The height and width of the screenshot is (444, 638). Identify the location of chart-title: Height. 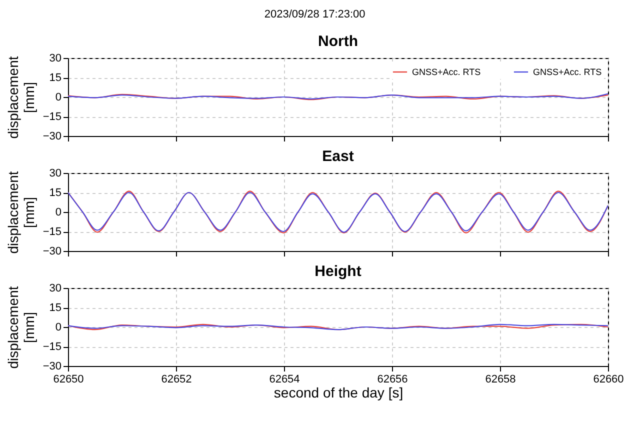
(338, 271).